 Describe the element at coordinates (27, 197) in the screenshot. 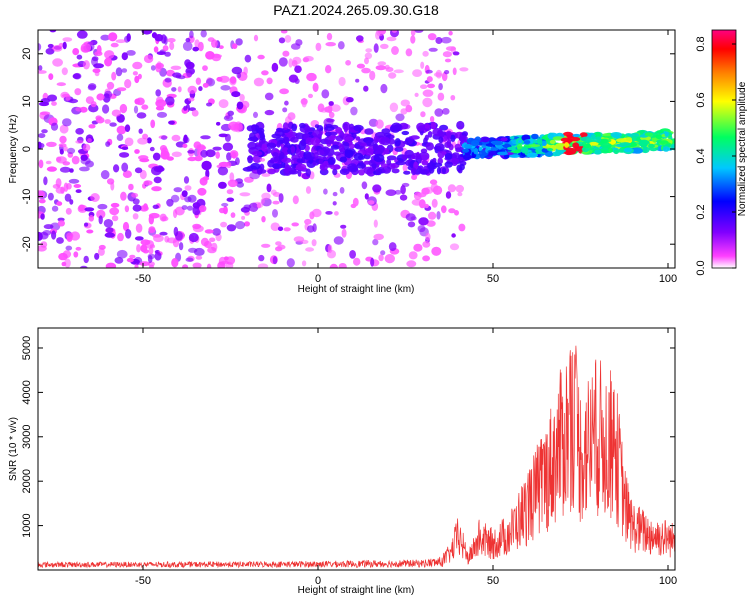

I see `y-tick-label: -10` at that location.